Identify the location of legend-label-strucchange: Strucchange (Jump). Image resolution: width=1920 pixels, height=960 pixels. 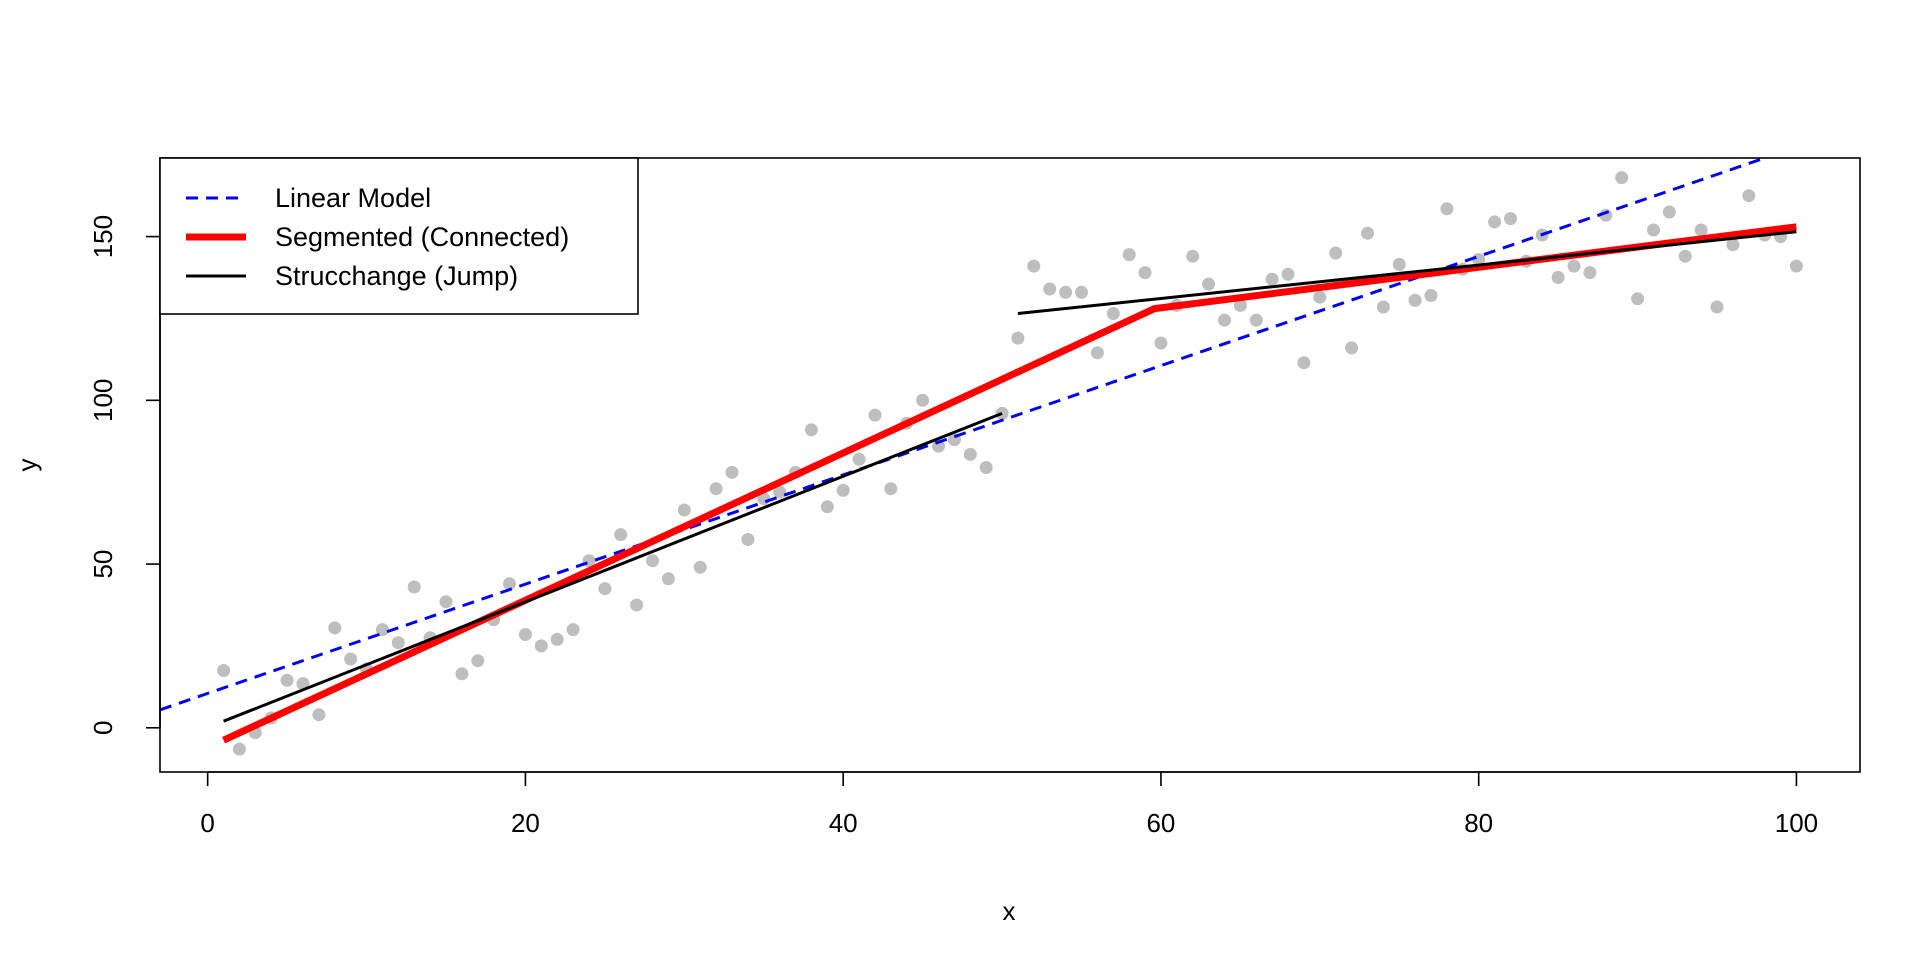
(396, 276).